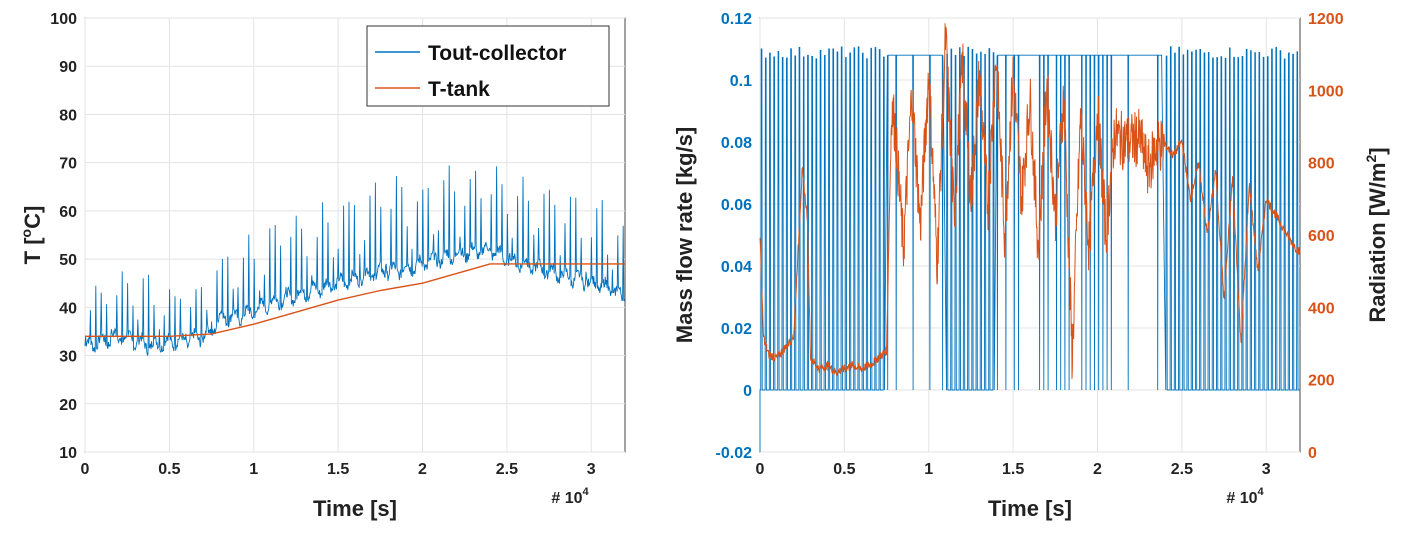  I want to click on right-y-tick-label: 800, so click(1321, 164).